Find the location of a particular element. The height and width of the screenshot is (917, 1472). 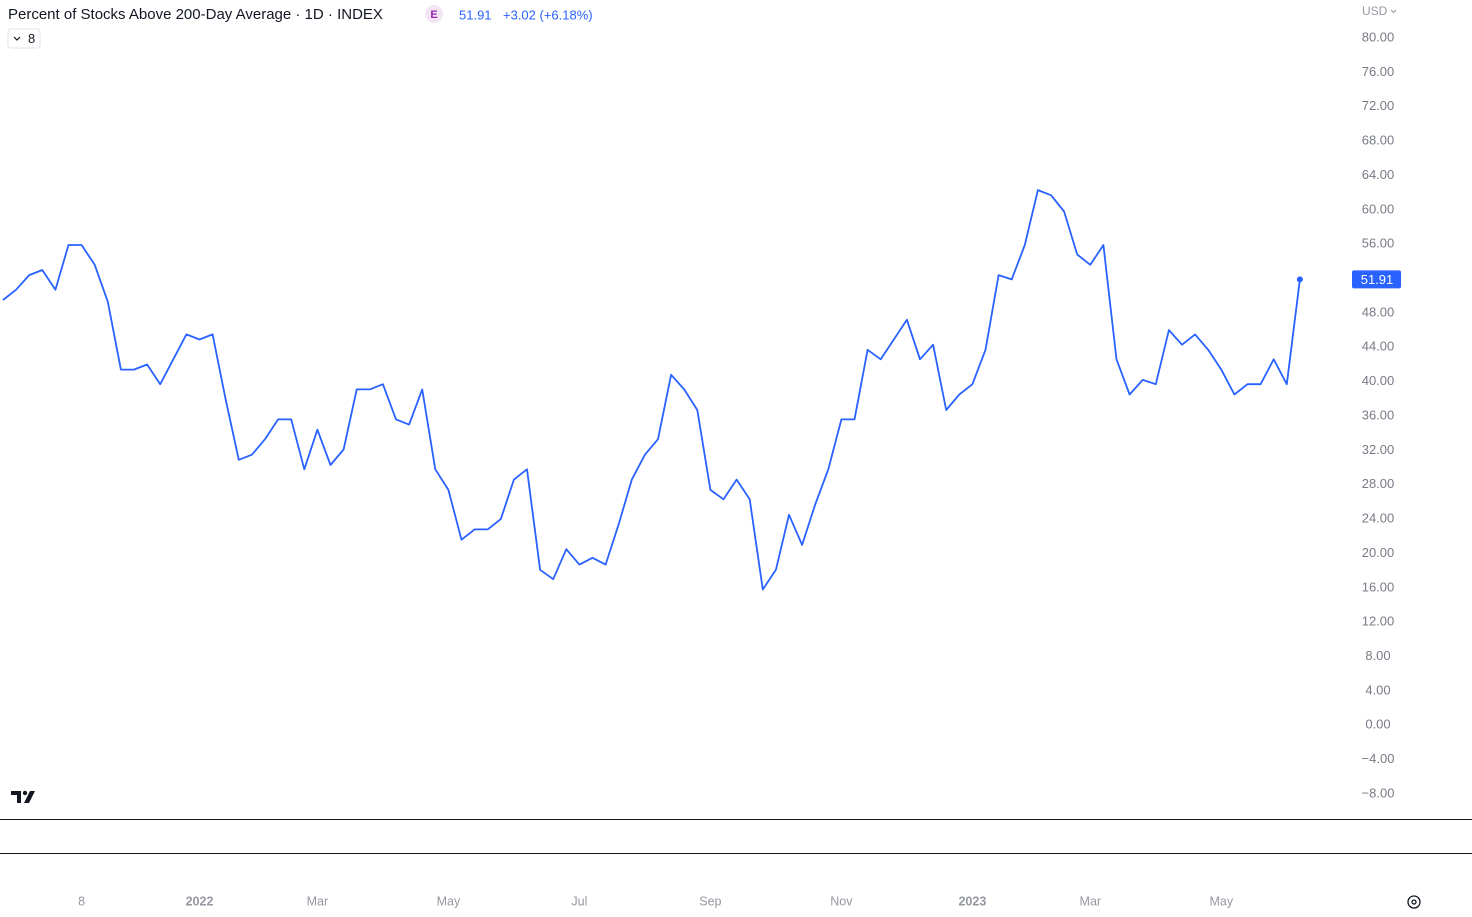

y-tick-label: 68.00 is located at coordinates (1378, 140).